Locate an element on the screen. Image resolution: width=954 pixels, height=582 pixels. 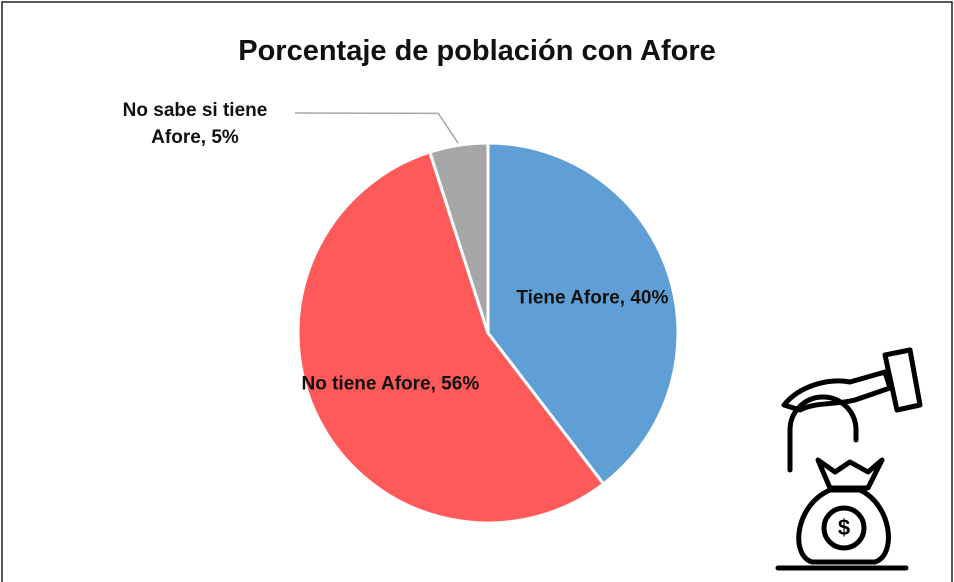
data-label: No sabe si tiene Afore, 5% is located at coordinates (195, 124).